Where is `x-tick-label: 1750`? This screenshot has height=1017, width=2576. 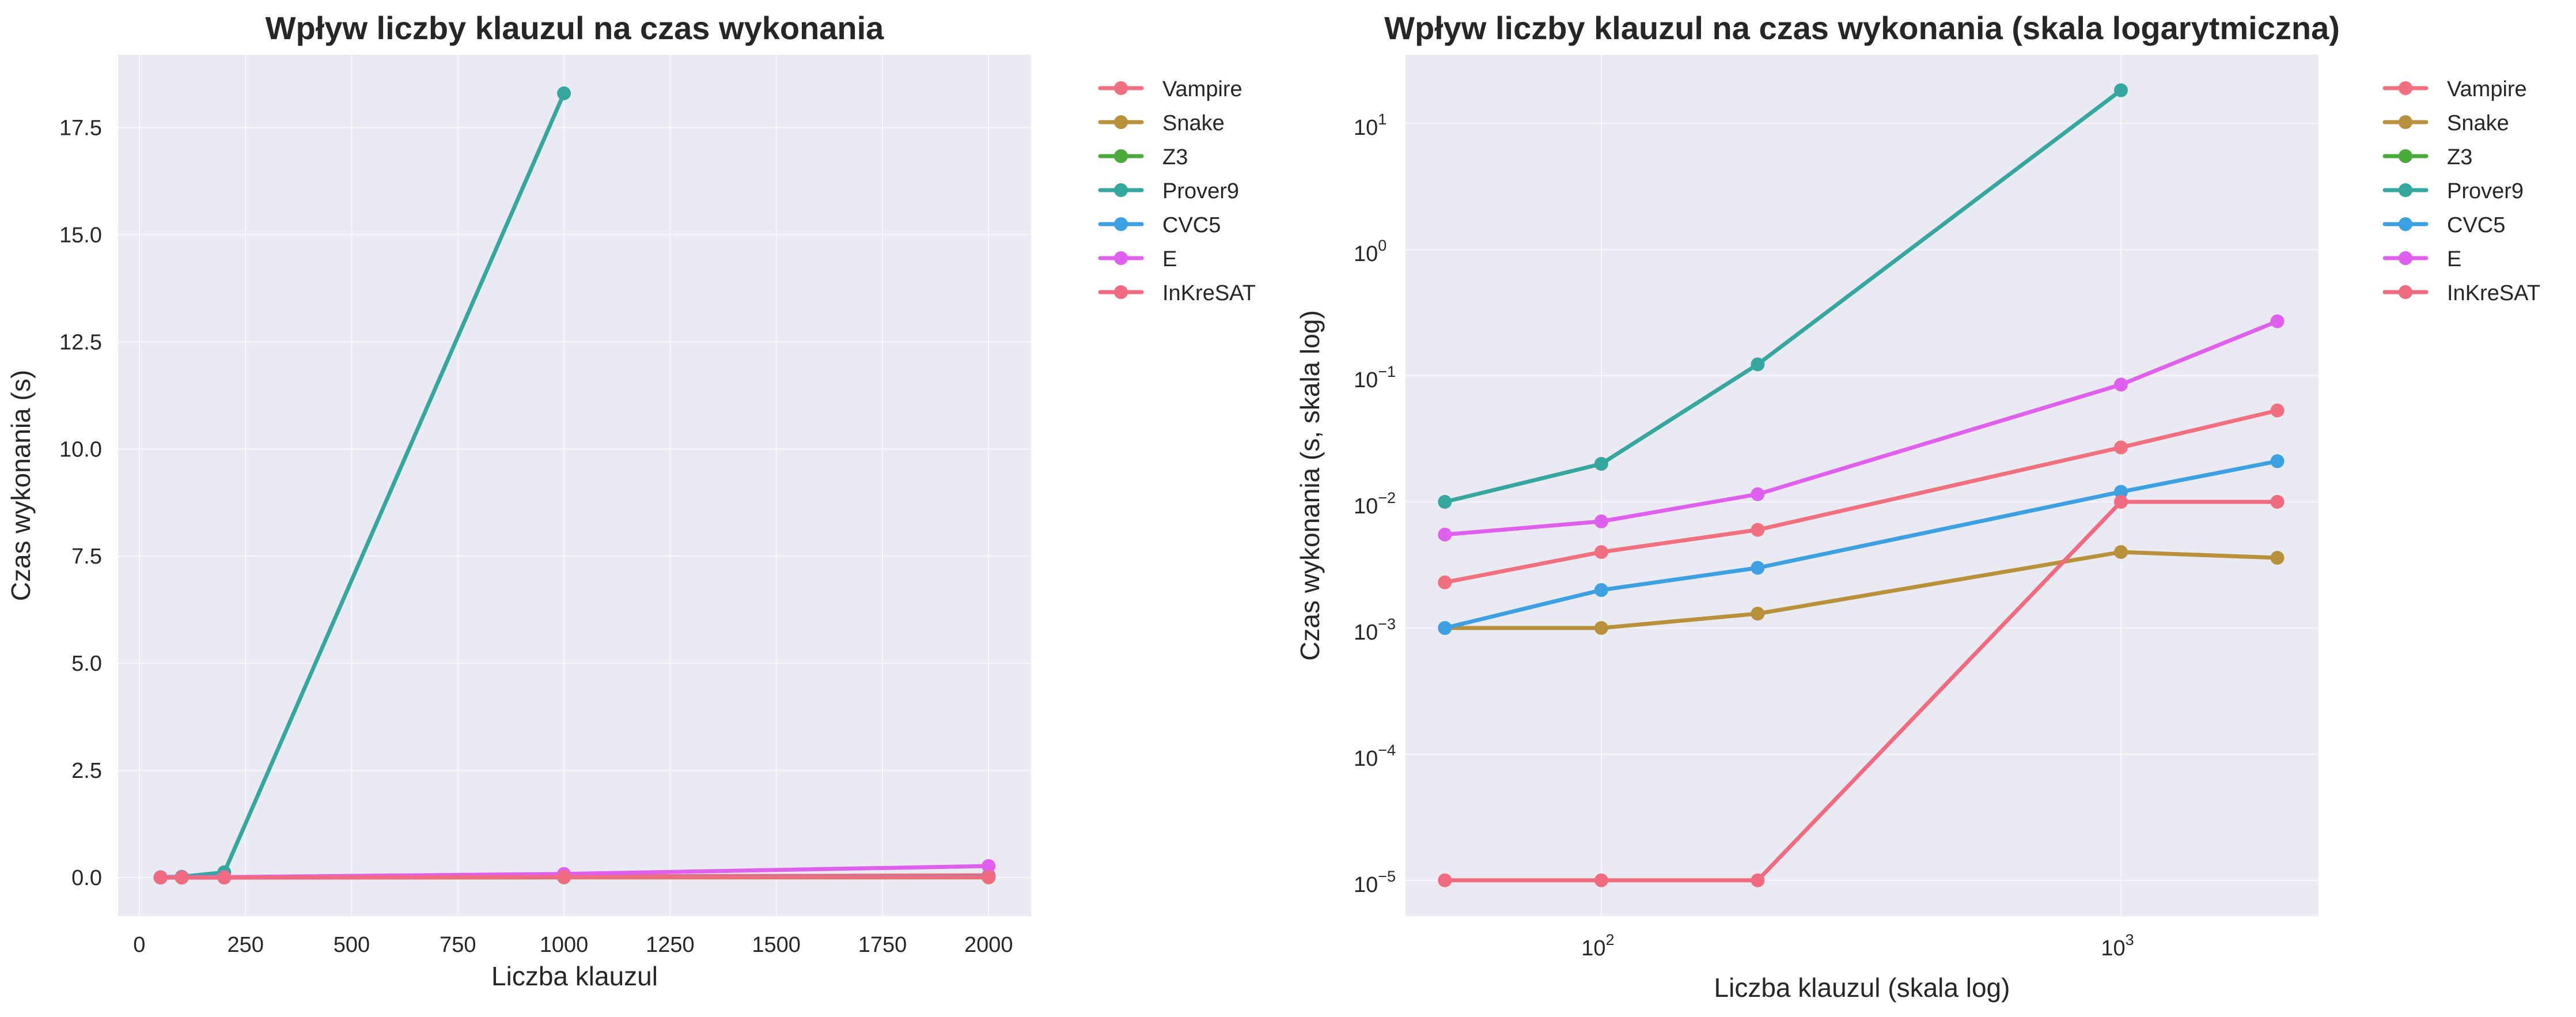
x-tick-label: 1750 is located at coordinates (882, 945).